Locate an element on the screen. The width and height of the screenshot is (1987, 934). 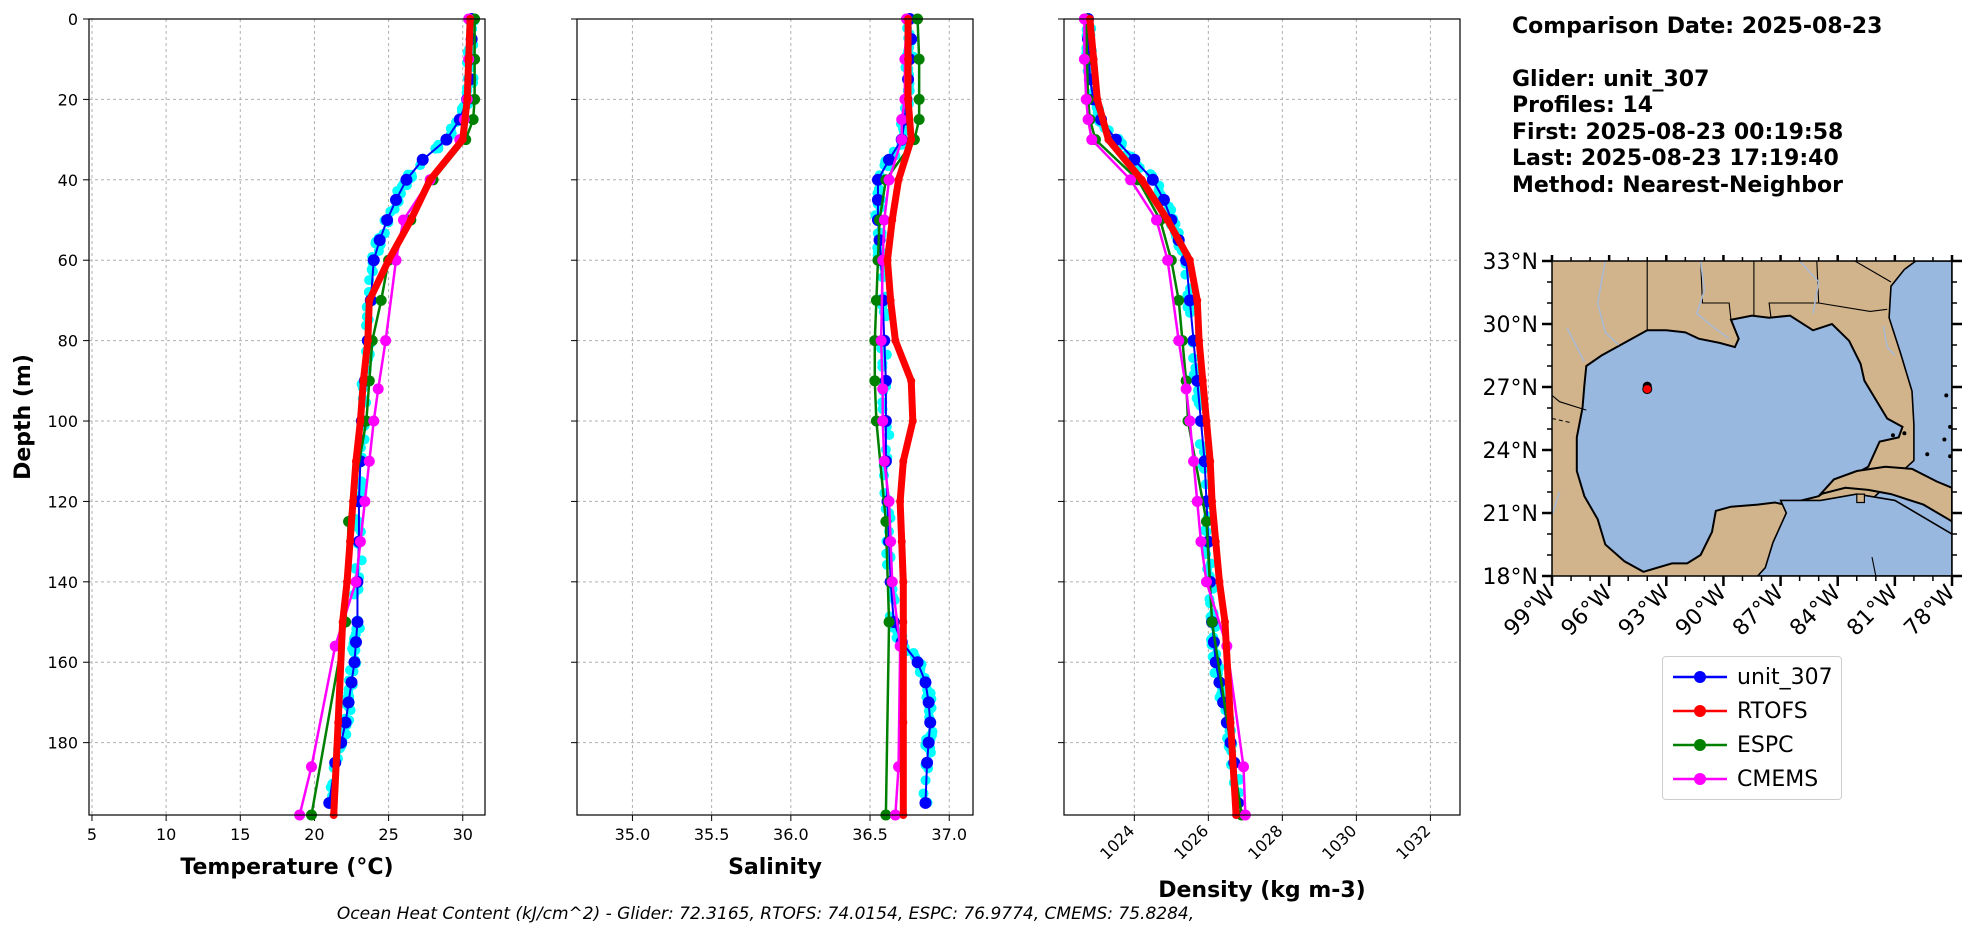
gulf-of-mexico is located at coordinates (1739, 443).